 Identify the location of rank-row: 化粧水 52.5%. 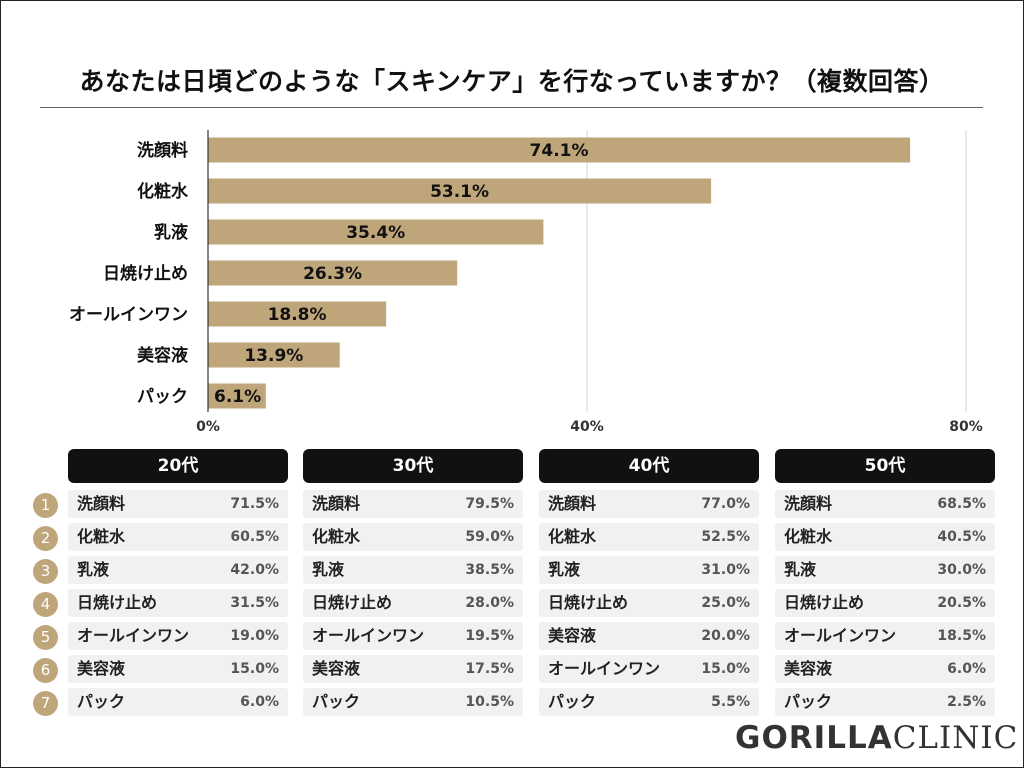
(649, 537).